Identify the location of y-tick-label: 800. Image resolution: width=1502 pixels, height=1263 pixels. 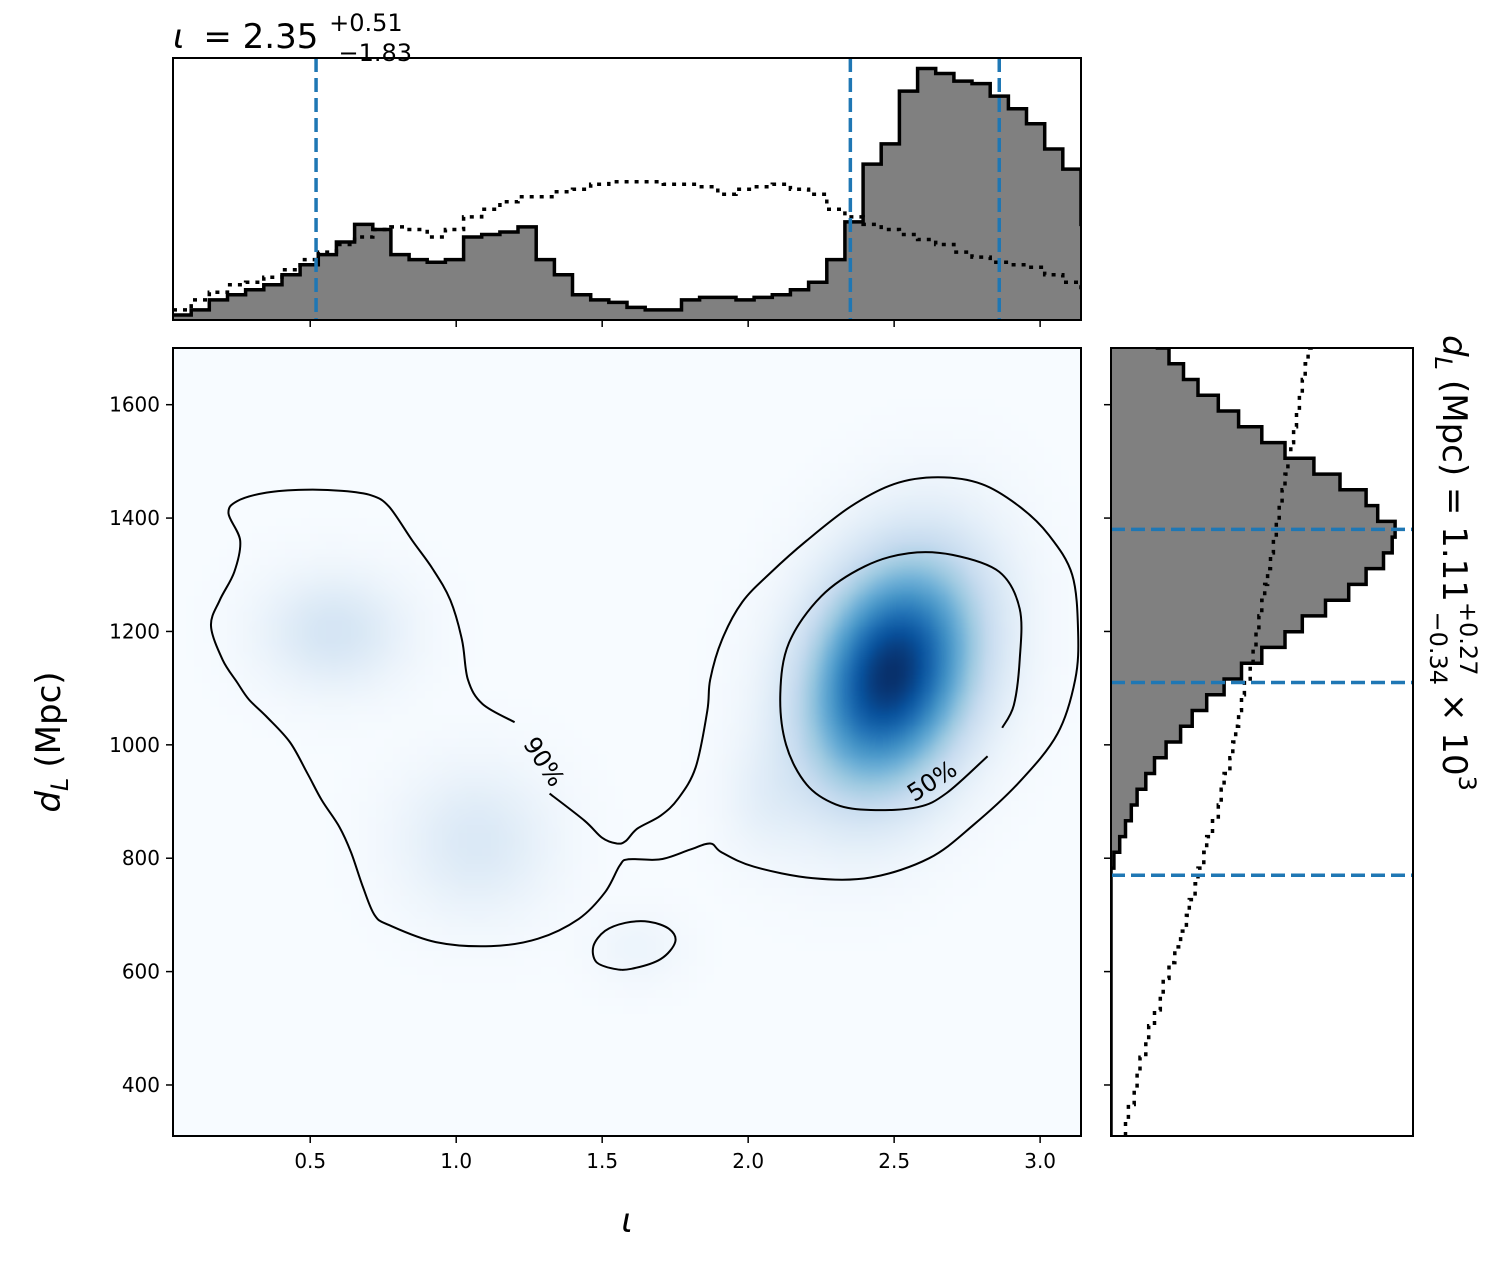
(141, 858).